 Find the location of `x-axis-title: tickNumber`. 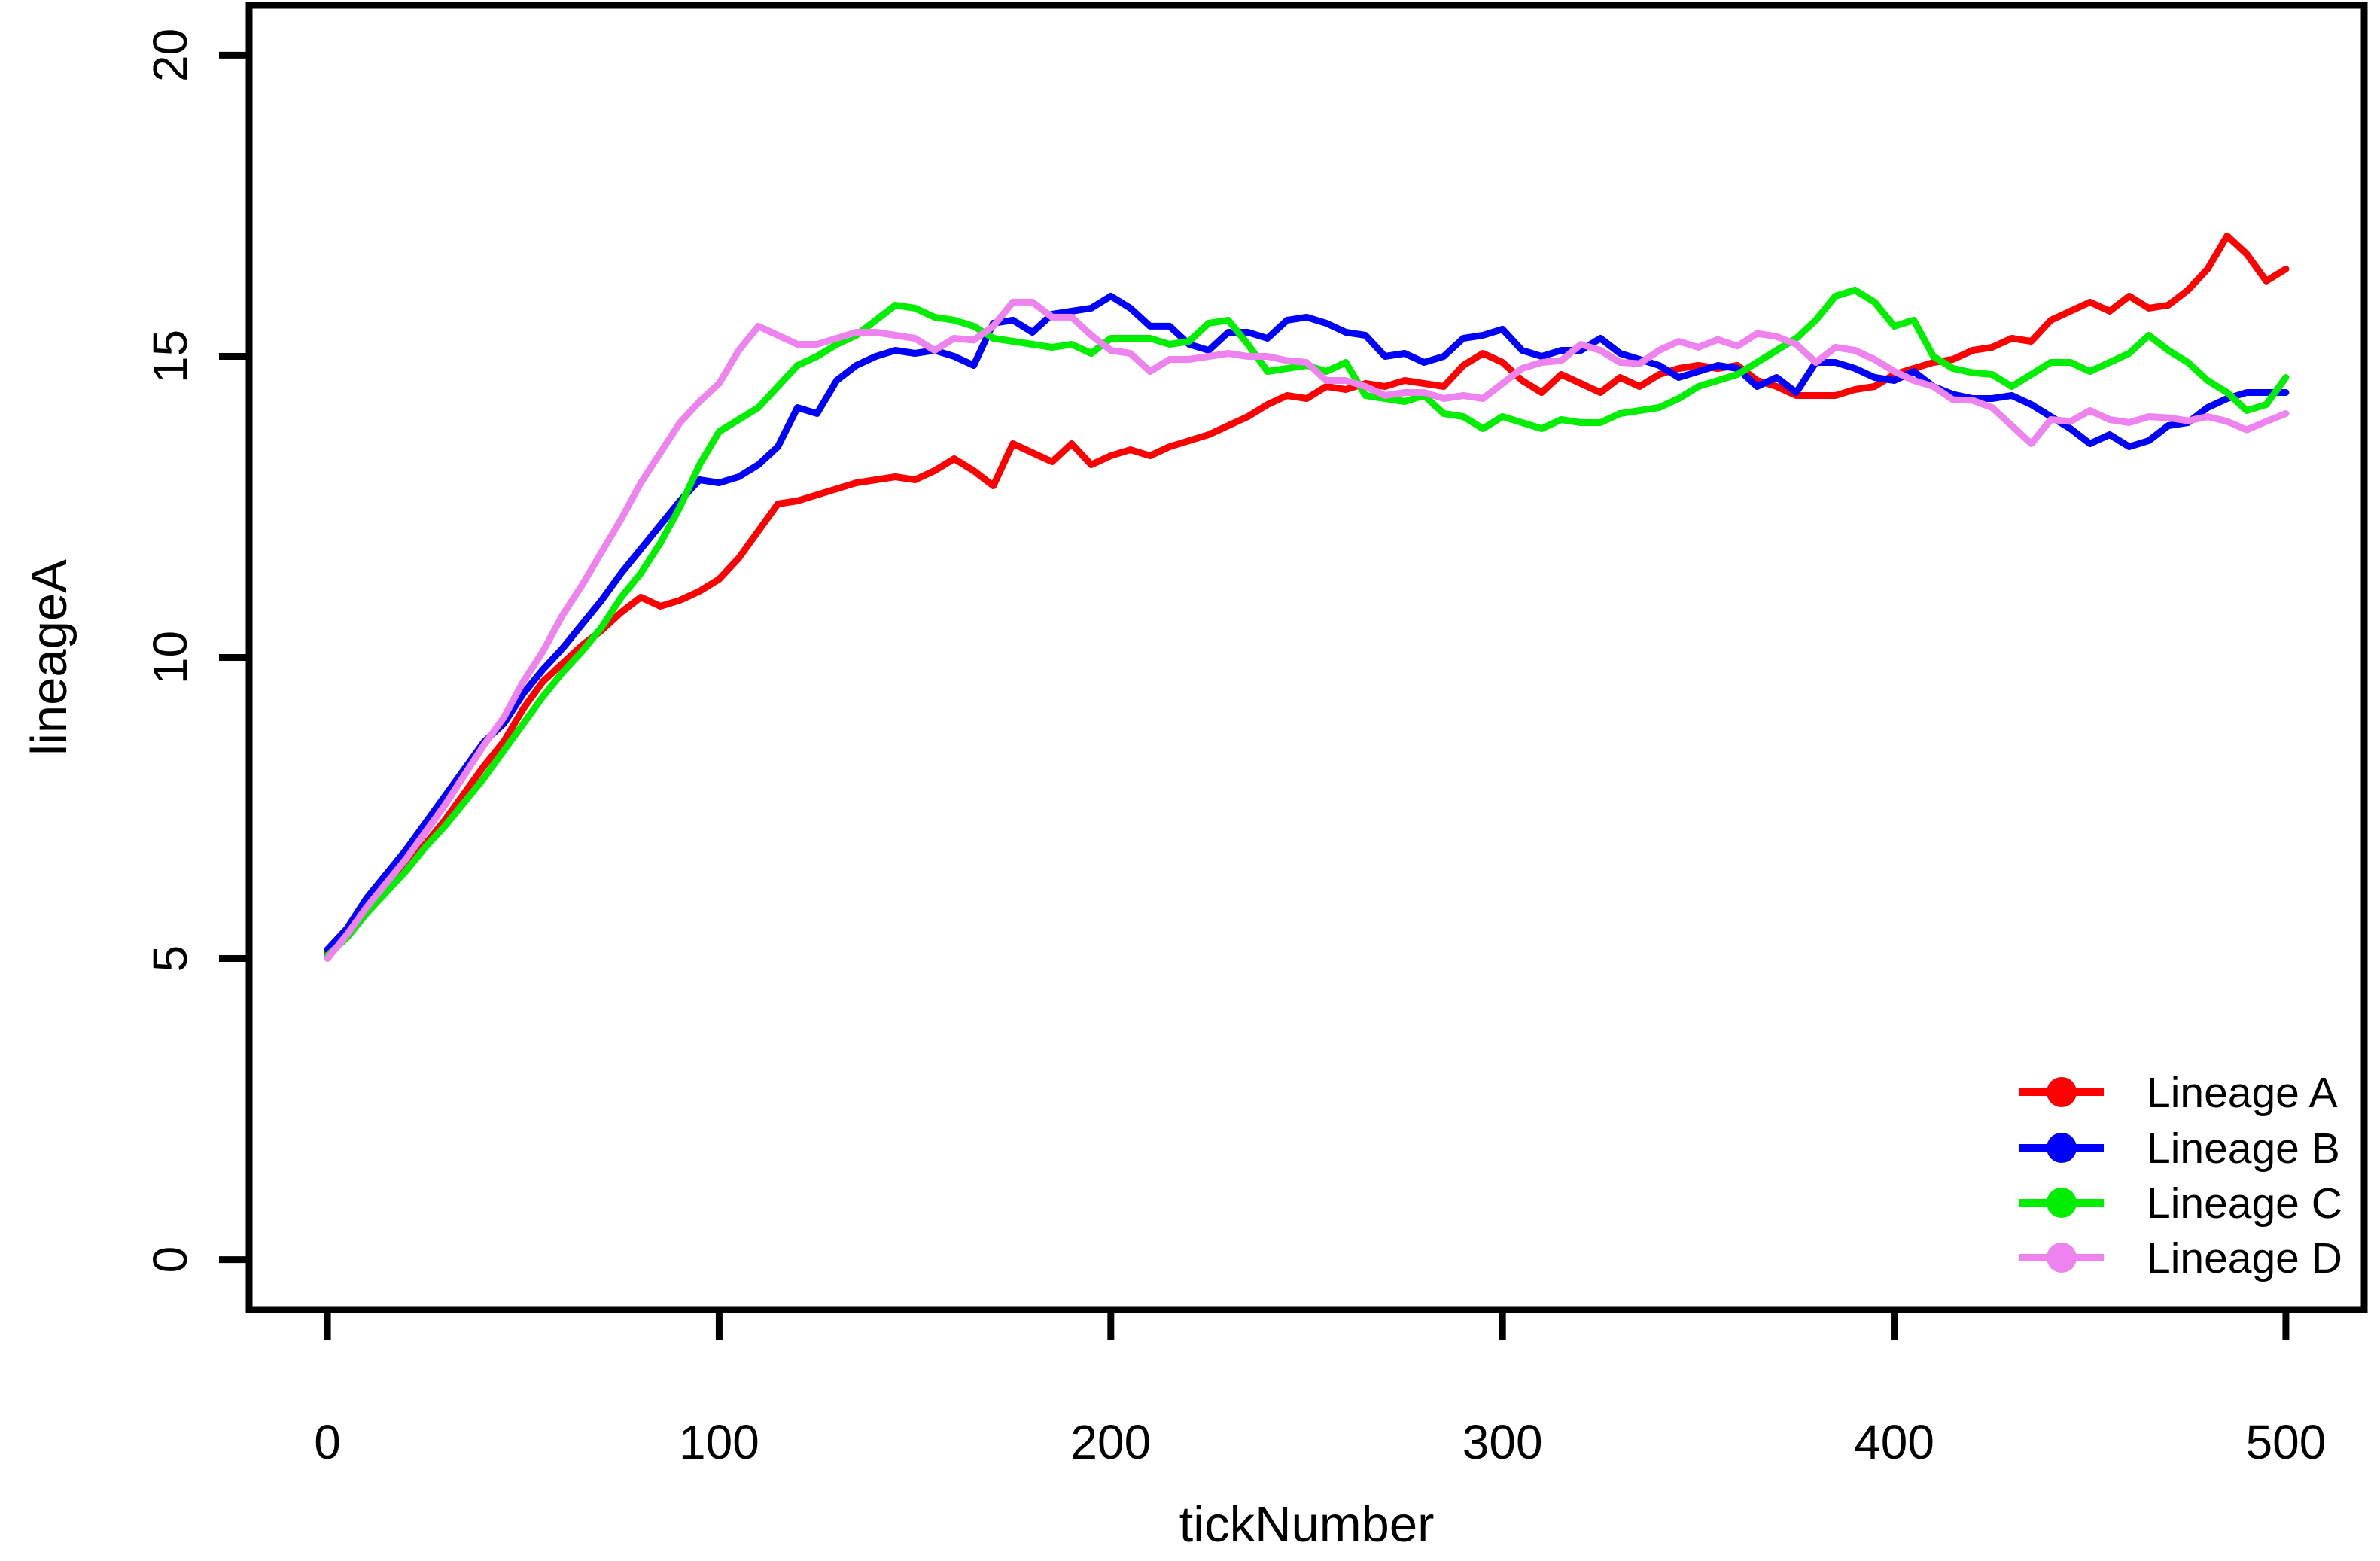

x-axis-title: tickNumber is located at coordinates (1307, 1524).